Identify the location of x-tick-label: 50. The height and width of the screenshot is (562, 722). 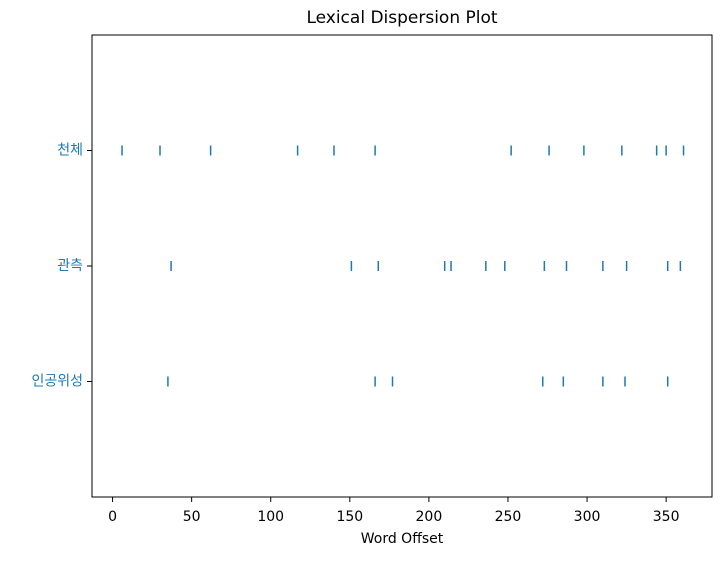
(192, 517).